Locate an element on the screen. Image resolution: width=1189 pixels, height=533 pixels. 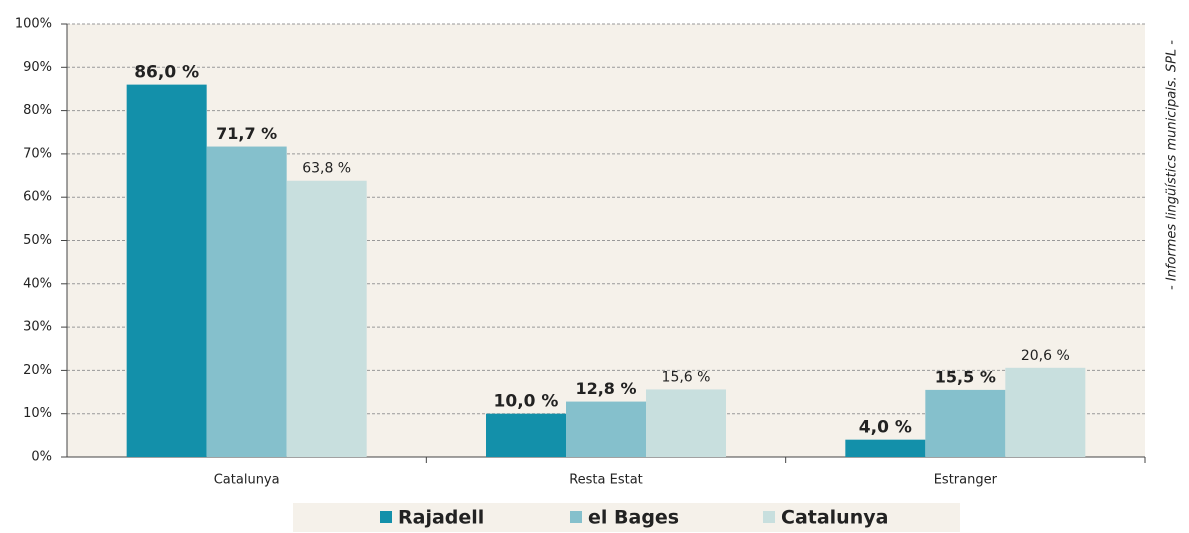
data-label: 86,0 % is located at coordinates (166, 73).